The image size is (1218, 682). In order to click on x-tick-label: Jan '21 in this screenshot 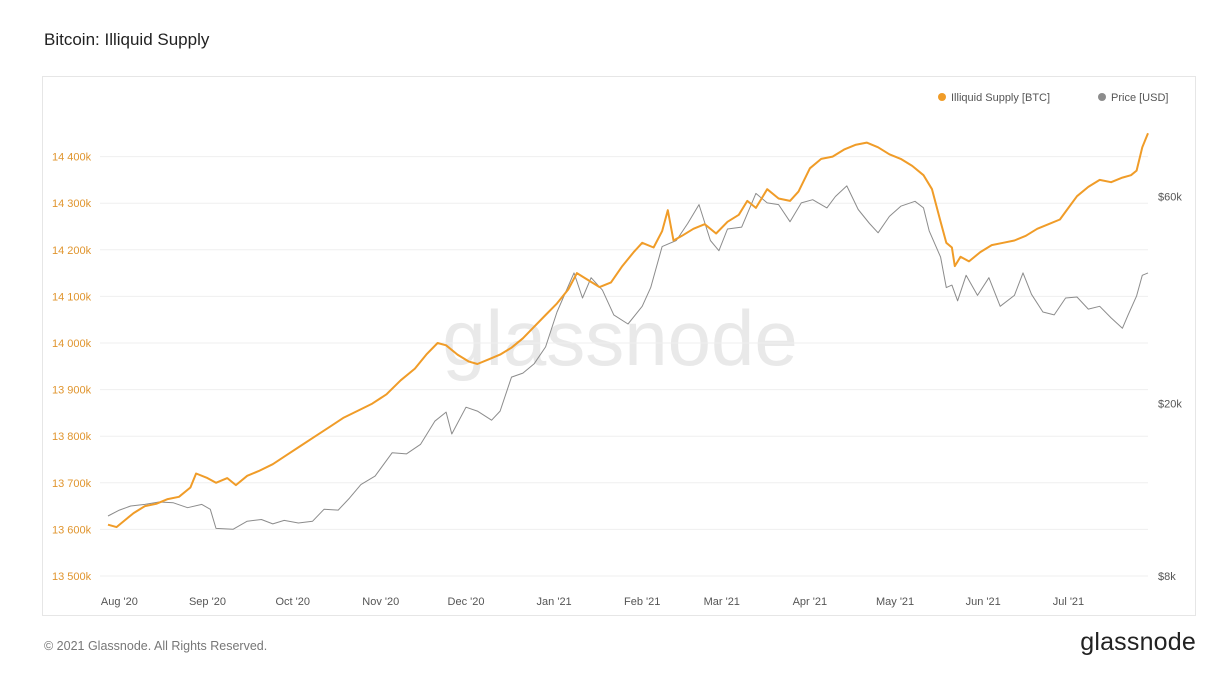, I will do `click(554, 602)`.